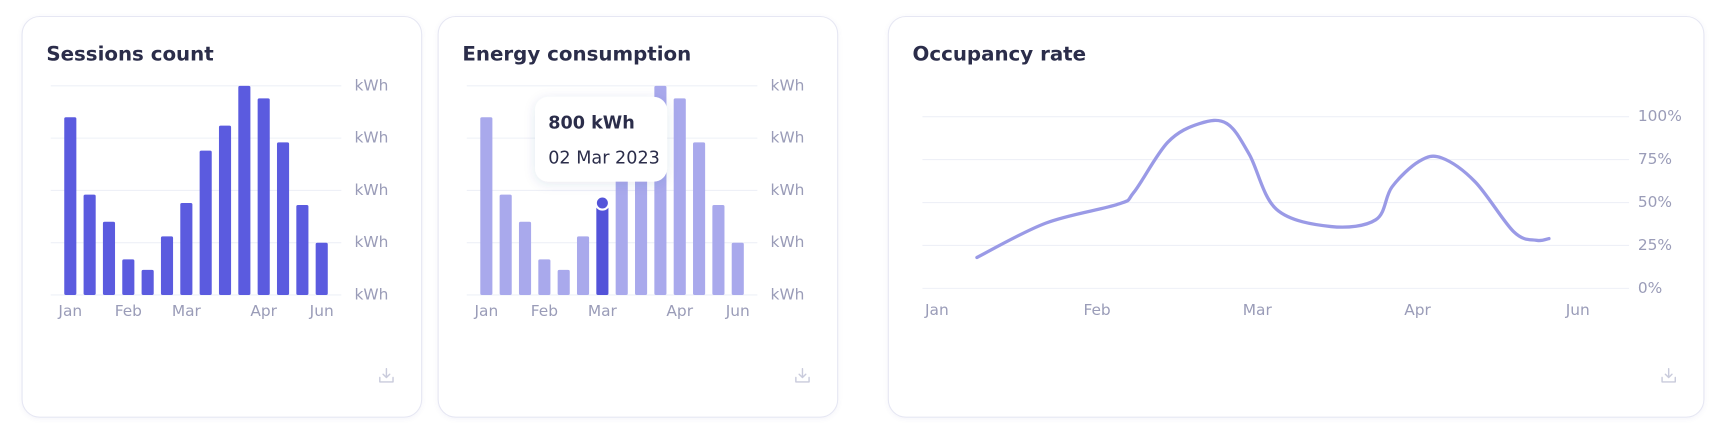  Describe the element at coordinates (1263, 189) in the screenshot. I see `line` at that location.